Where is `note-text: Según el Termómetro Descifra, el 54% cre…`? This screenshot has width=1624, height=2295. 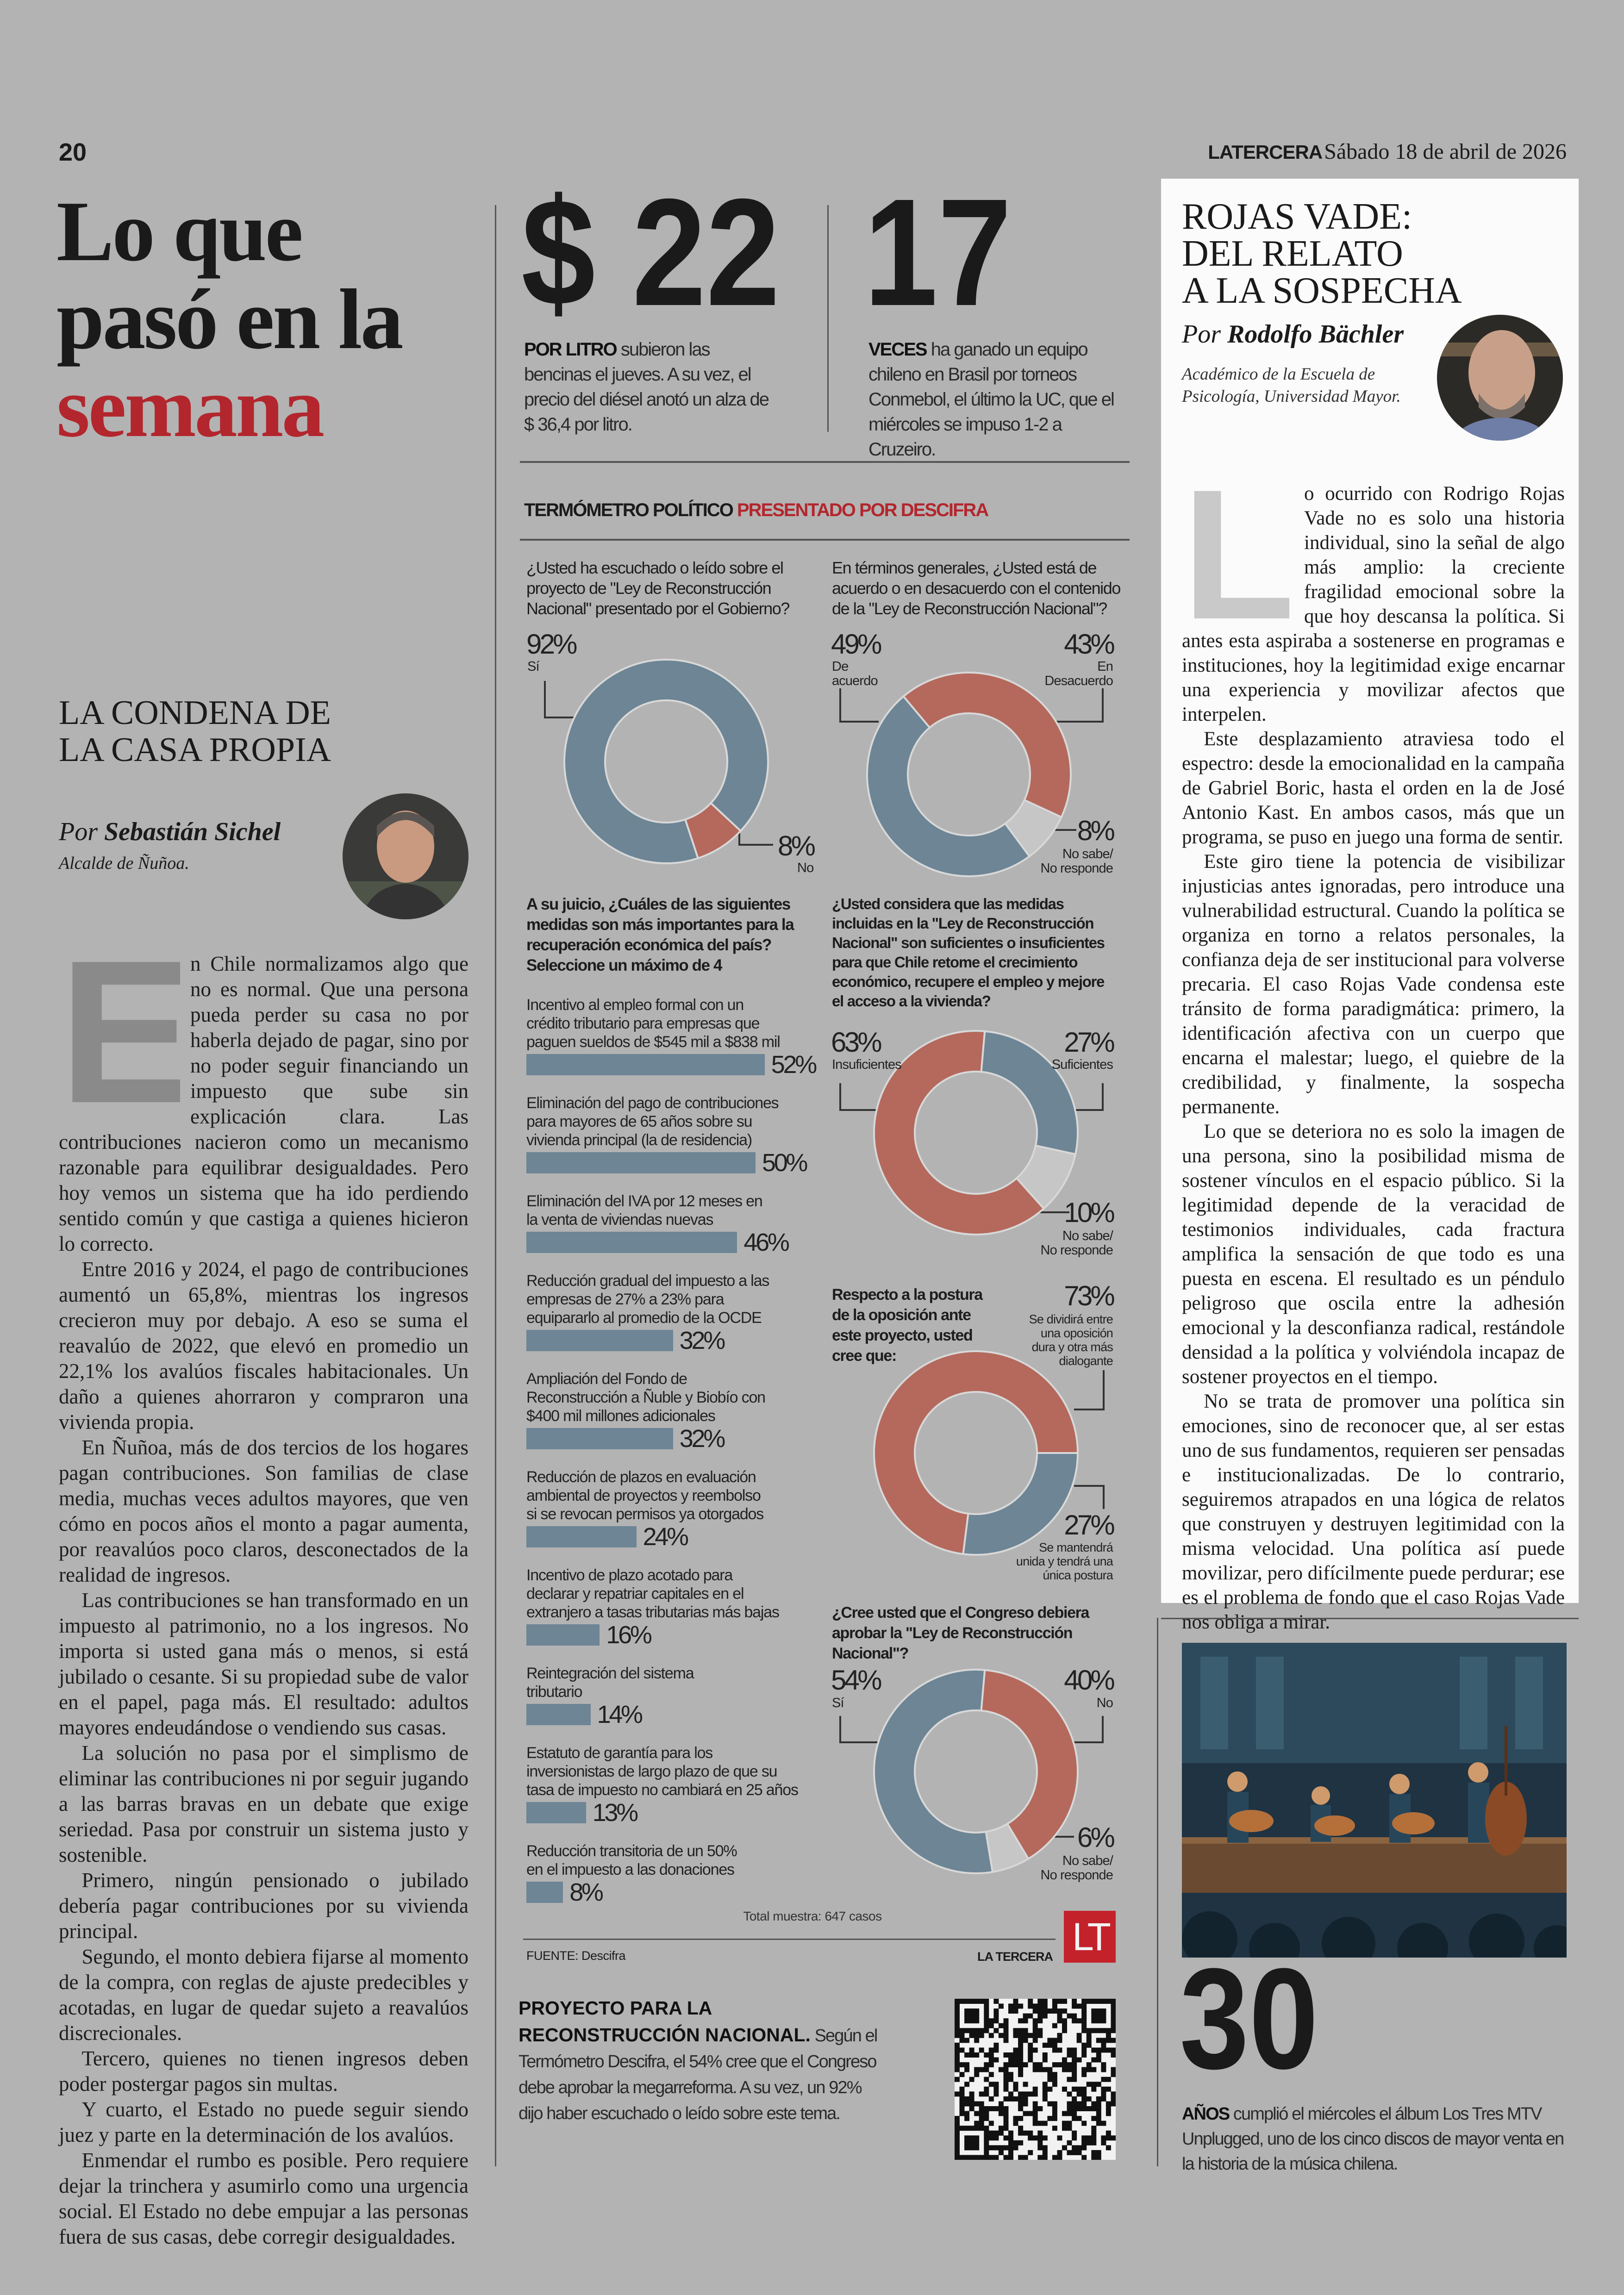 note-text: Según el Termómetro Descifra, el 54% cre… is located at coordinates (698, 2074).